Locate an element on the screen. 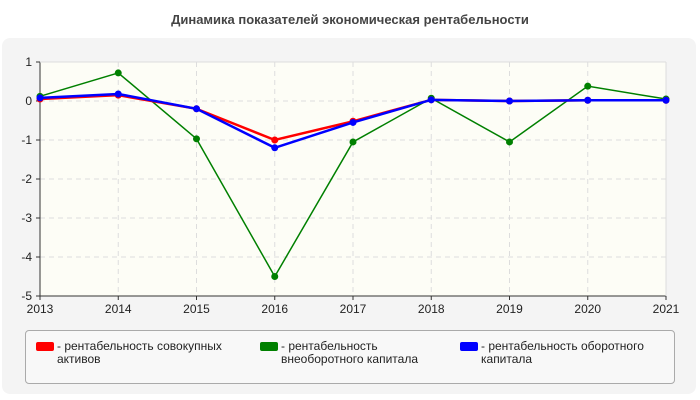  y-tick-label: -4 is located at coordinates (26, 257).